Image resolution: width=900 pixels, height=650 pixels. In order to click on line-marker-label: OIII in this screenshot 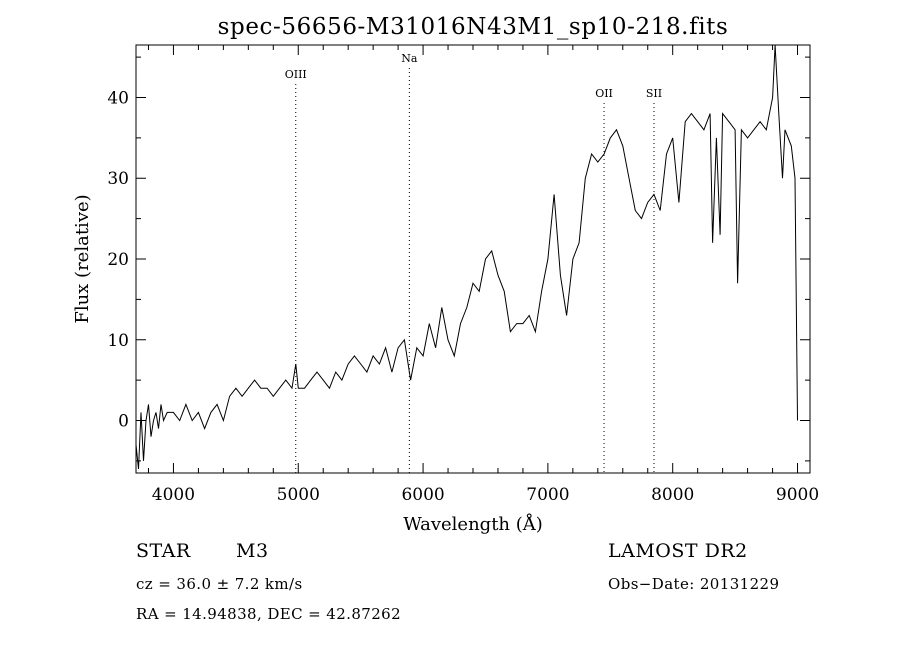, I will do `click(296, 74)`.